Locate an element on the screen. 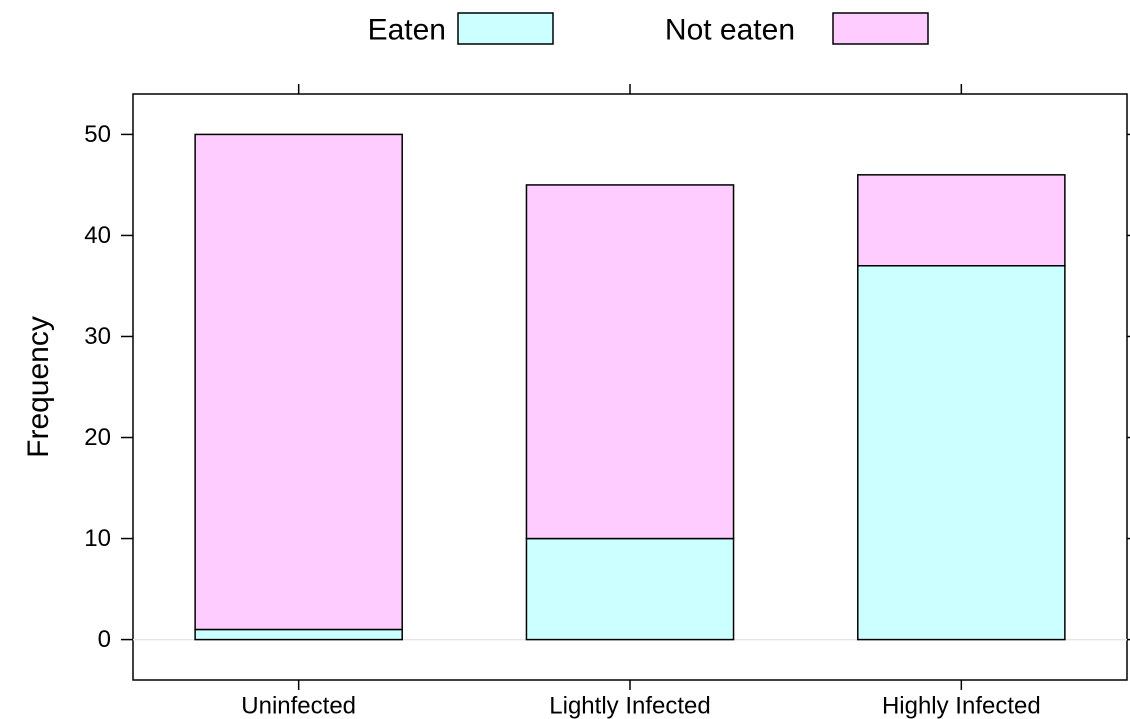 Image resolution: width=1130 pixels, height=719 pixels. bar-lightly-infected-not-eaten is located at coordinates (630, 362).